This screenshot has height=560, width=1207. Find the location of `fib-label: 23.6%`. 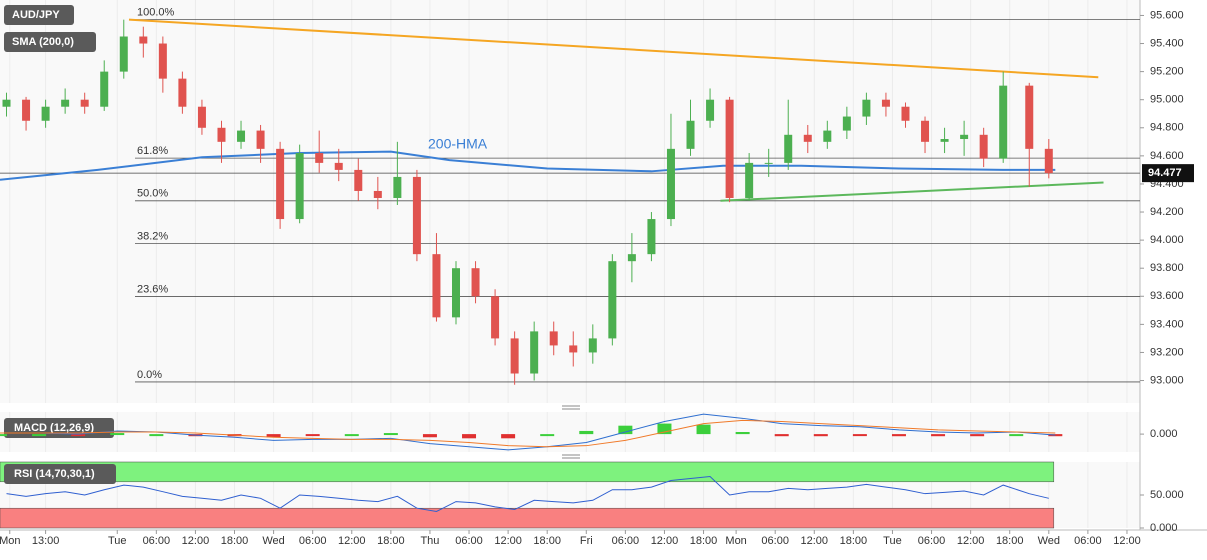

fib-label: 23.6% is located at coordinates (152, 289).